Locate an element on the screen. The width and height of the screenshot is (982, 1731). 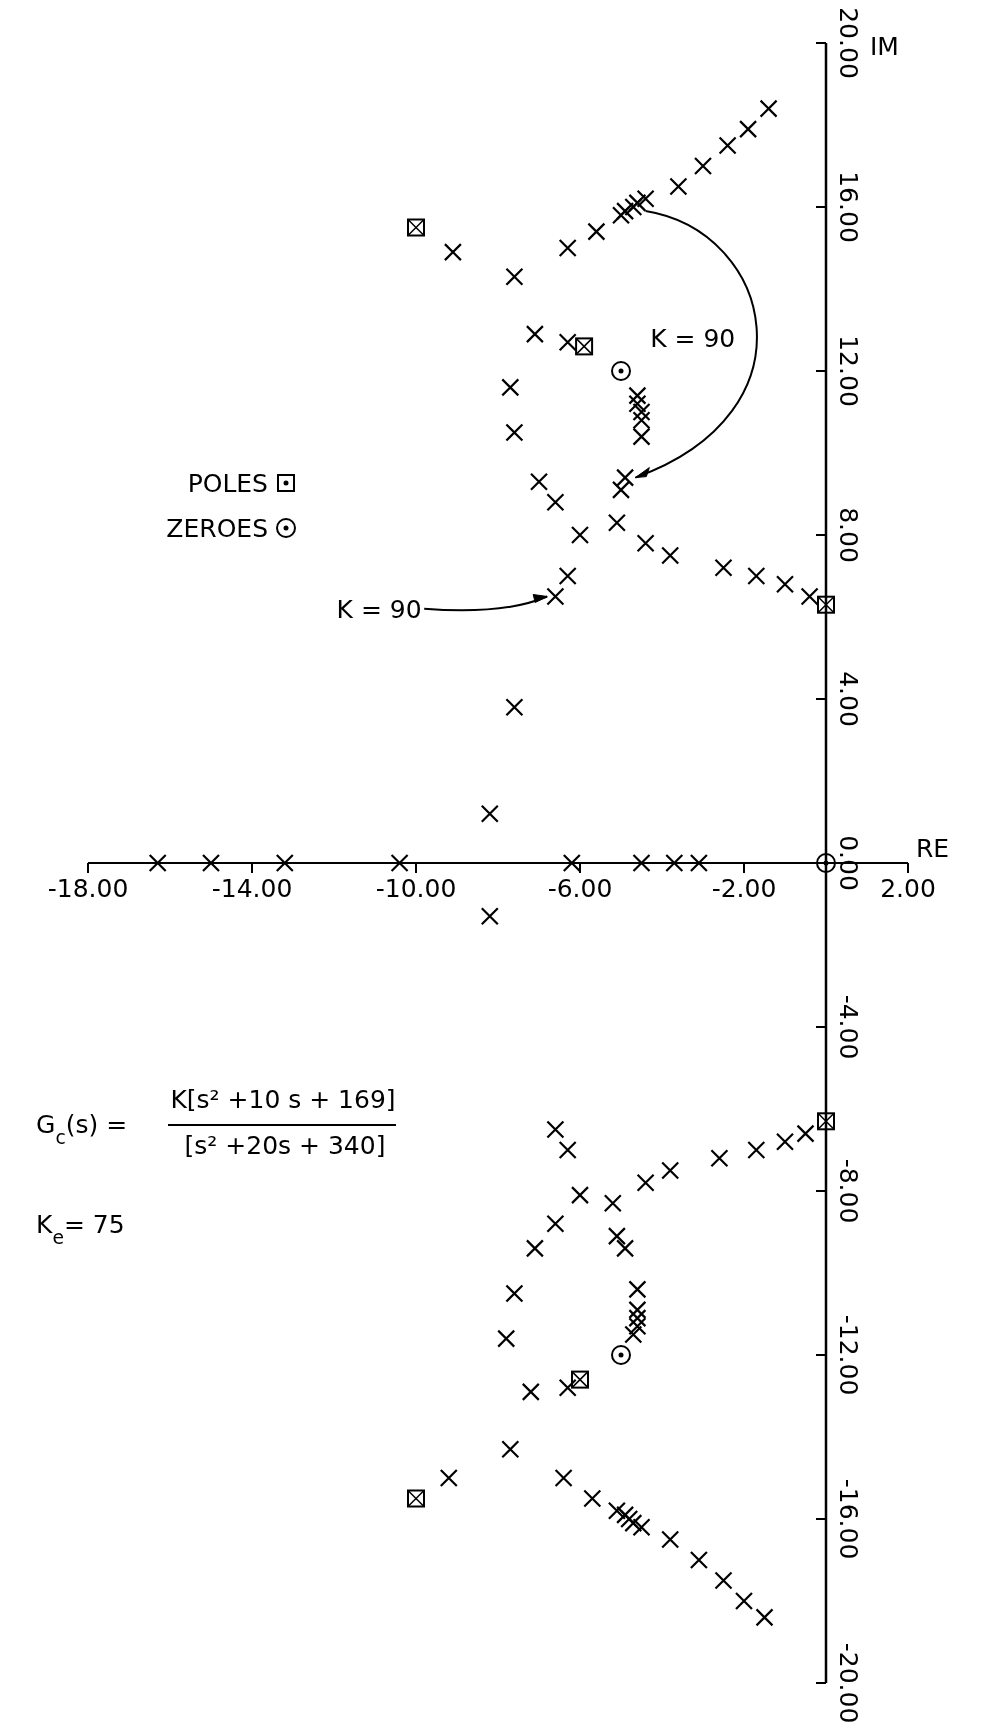
y-tick-label: -4.00 is located at coordinates (848, 1027).